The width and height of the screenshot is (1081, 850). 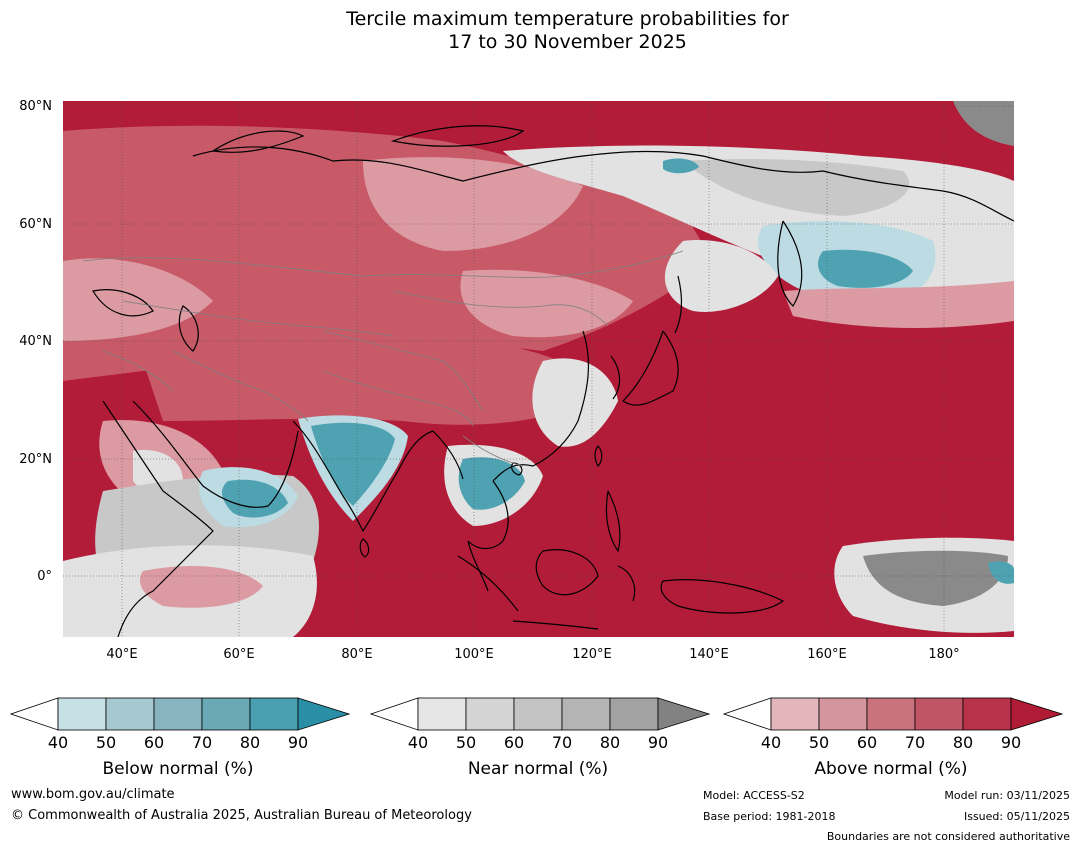 What do you see at coordinates (258, 318) in the screenshot?
I see `border-kazakhstan` at bounding box center [258, 318].